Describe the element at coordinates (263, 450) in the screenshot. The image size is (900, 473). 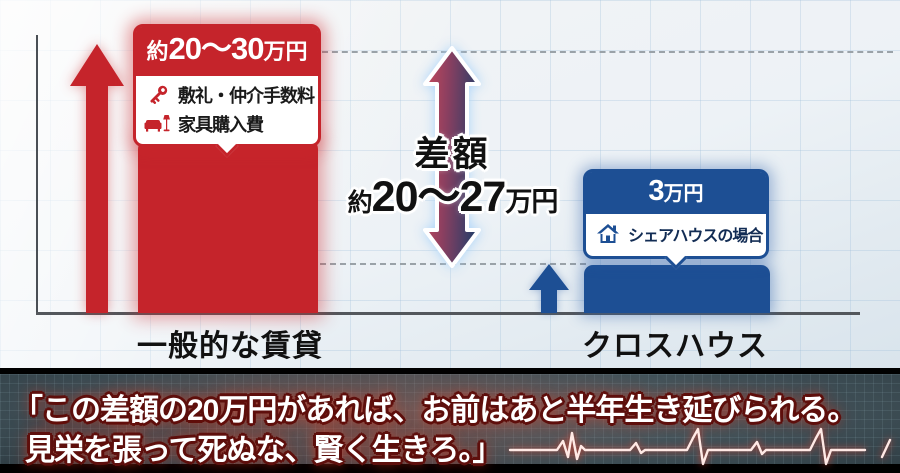
I see `caption-text-line2: 見栄を張って死ぬな、賢く生きろ。」` at that location.